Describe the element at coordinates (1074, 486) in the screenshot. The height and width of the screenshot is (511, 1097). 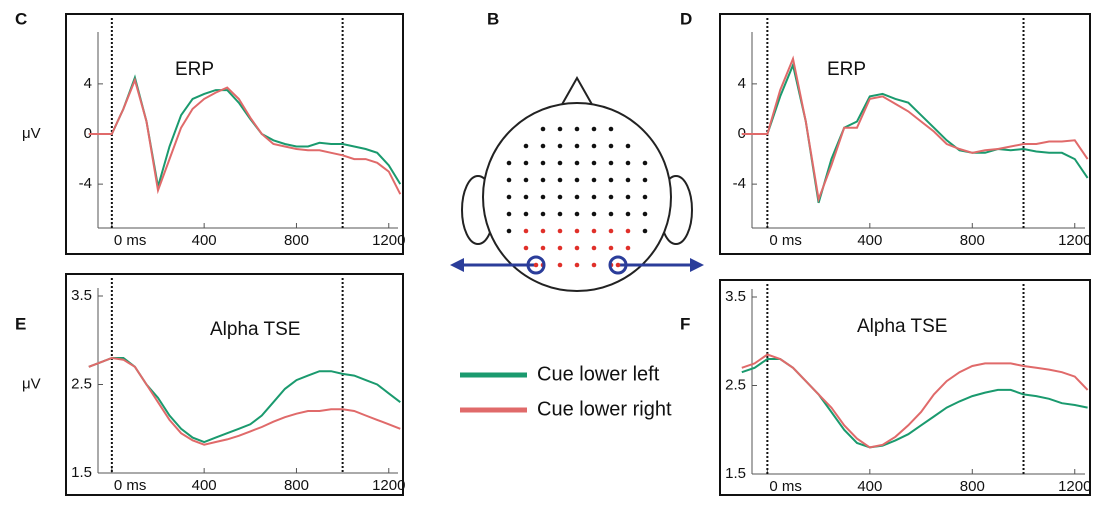
I see `x-tick-label: 1200` at that location.